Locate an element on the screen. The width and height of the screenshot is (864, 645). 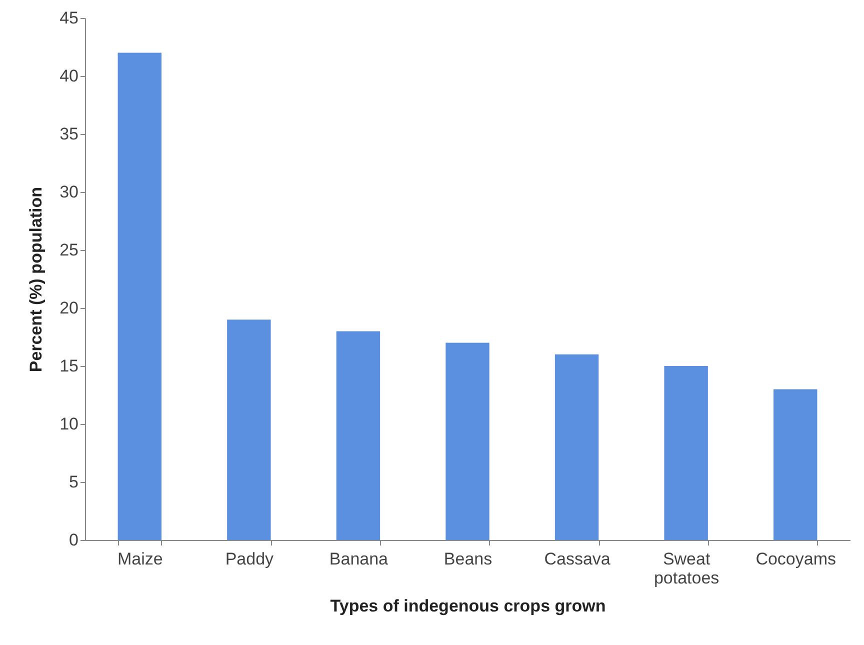
x-tick-label: Cocoyams is located at coordinates (796, 559).